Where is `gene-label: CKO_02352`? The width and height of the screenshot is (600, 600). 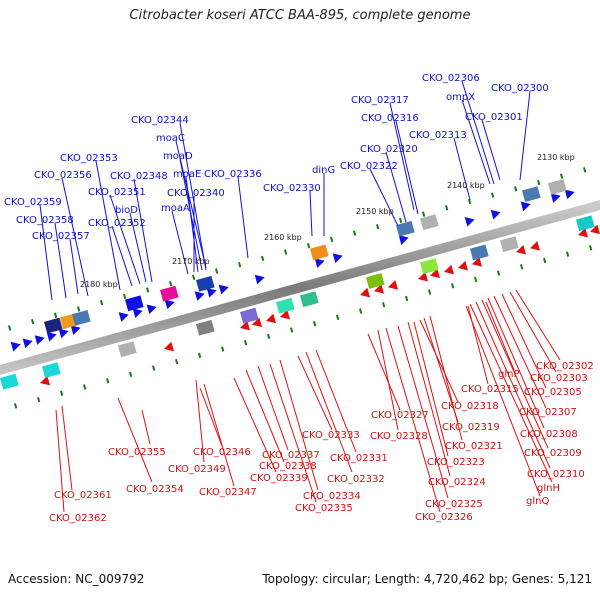
gene-label: CKO_02352 is located at coordinates (117, 223).